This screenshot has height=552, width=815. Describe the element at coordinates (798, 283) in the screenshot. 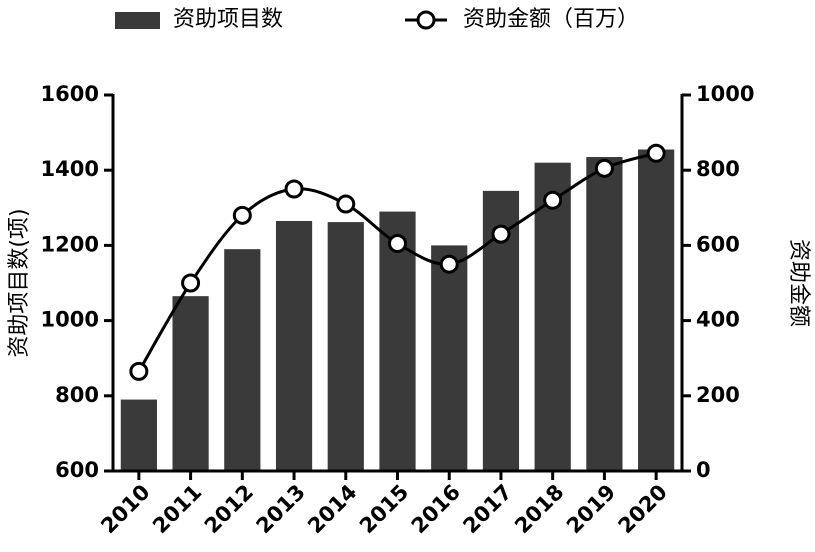

I see `y2-axis-label: 资助金额` at that location.